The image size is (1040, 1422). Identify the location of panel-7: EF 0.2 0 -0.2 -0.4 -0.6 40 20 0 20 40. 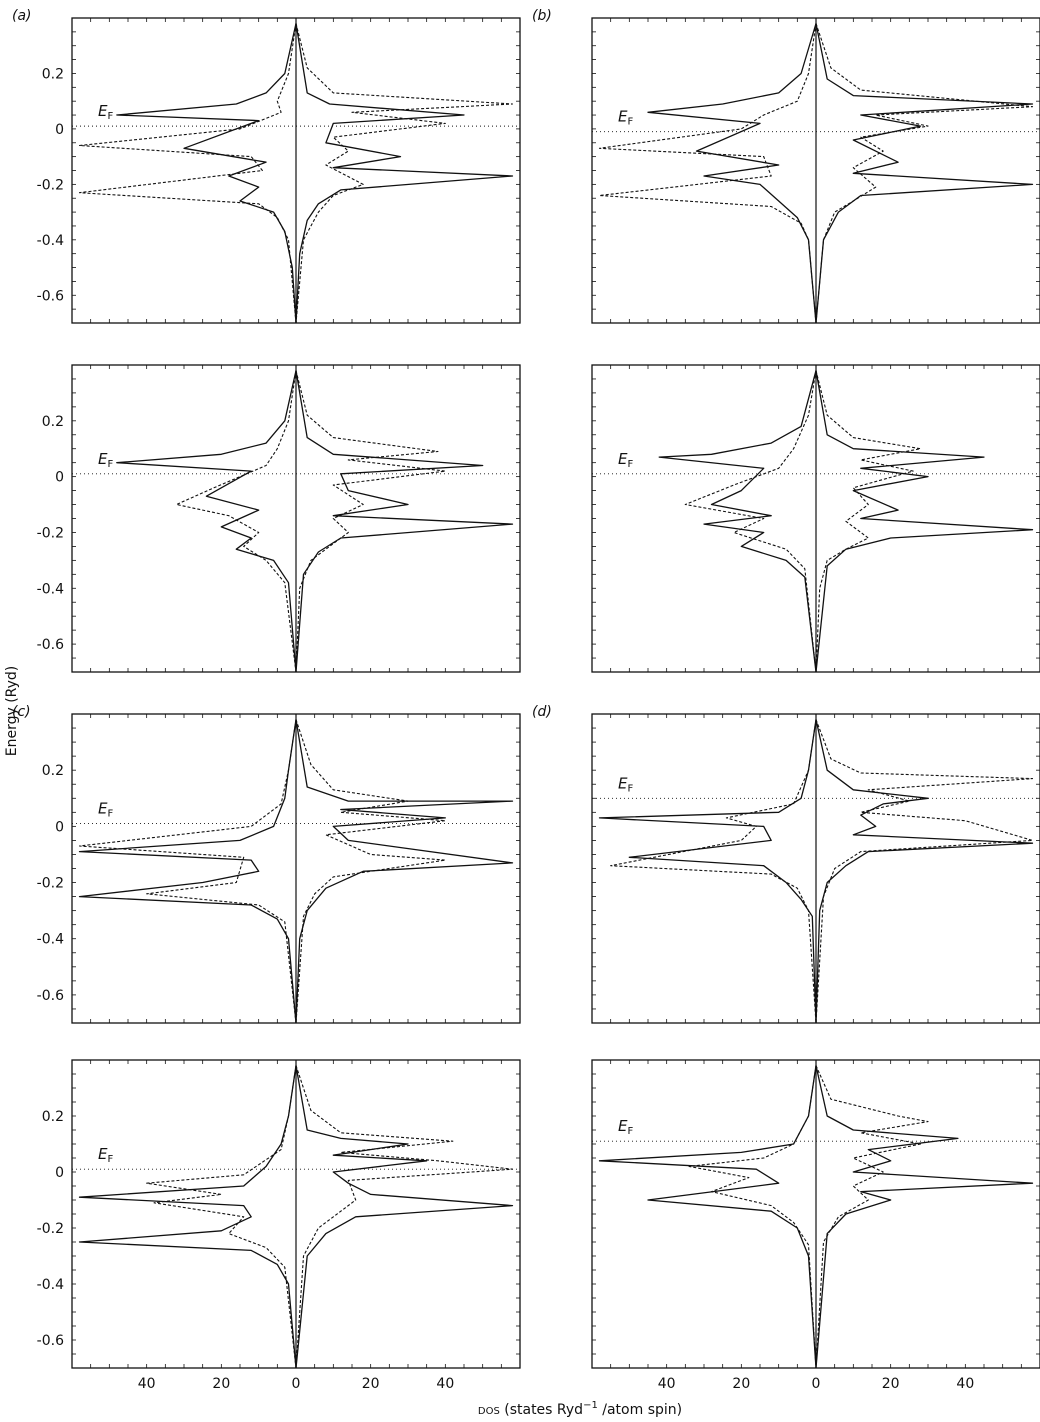
(279, 1225).